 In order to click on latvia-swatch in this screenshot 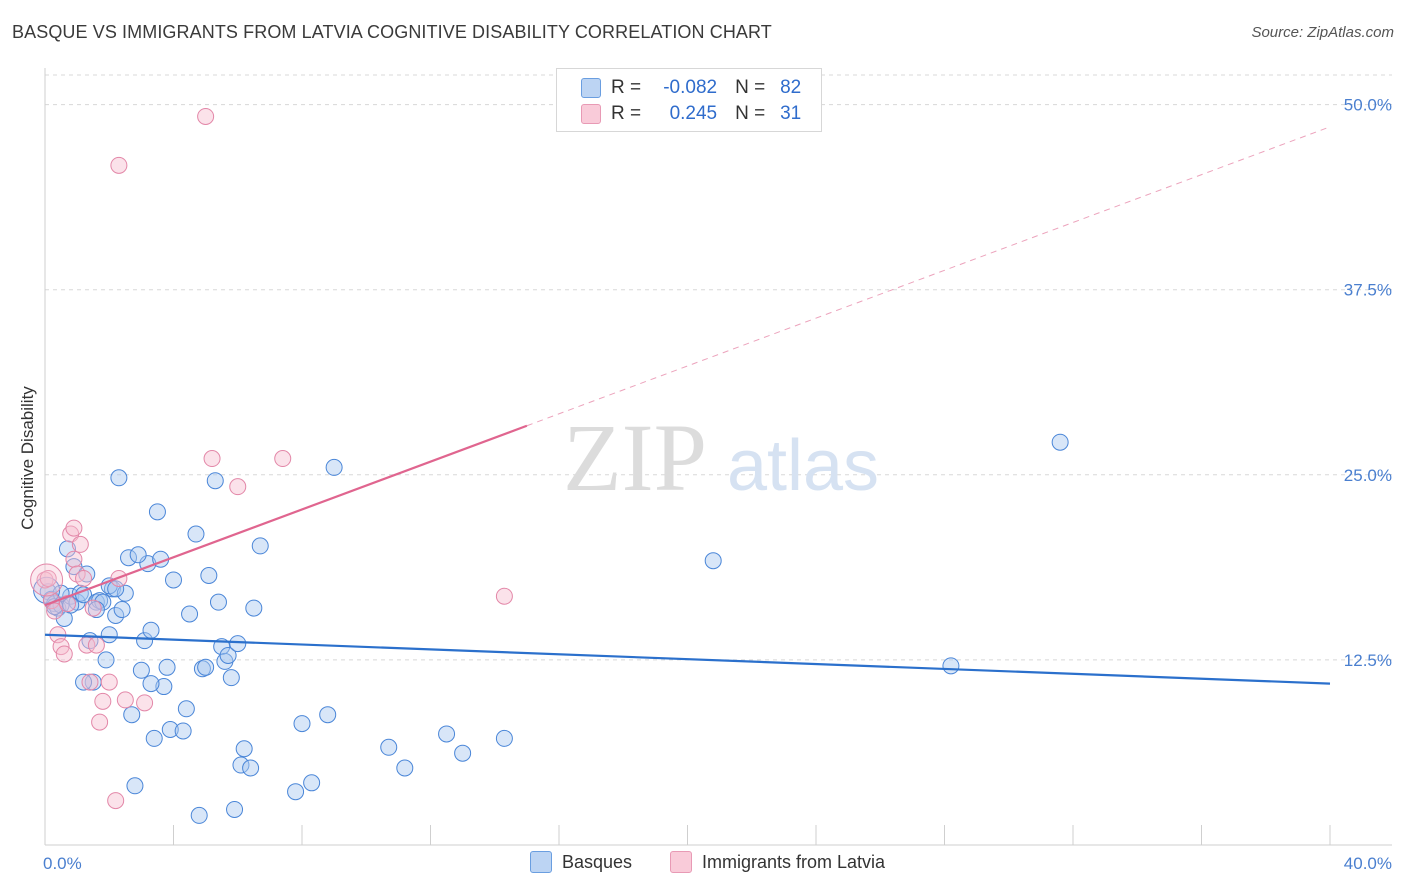, I will do `click(591, 114)`.